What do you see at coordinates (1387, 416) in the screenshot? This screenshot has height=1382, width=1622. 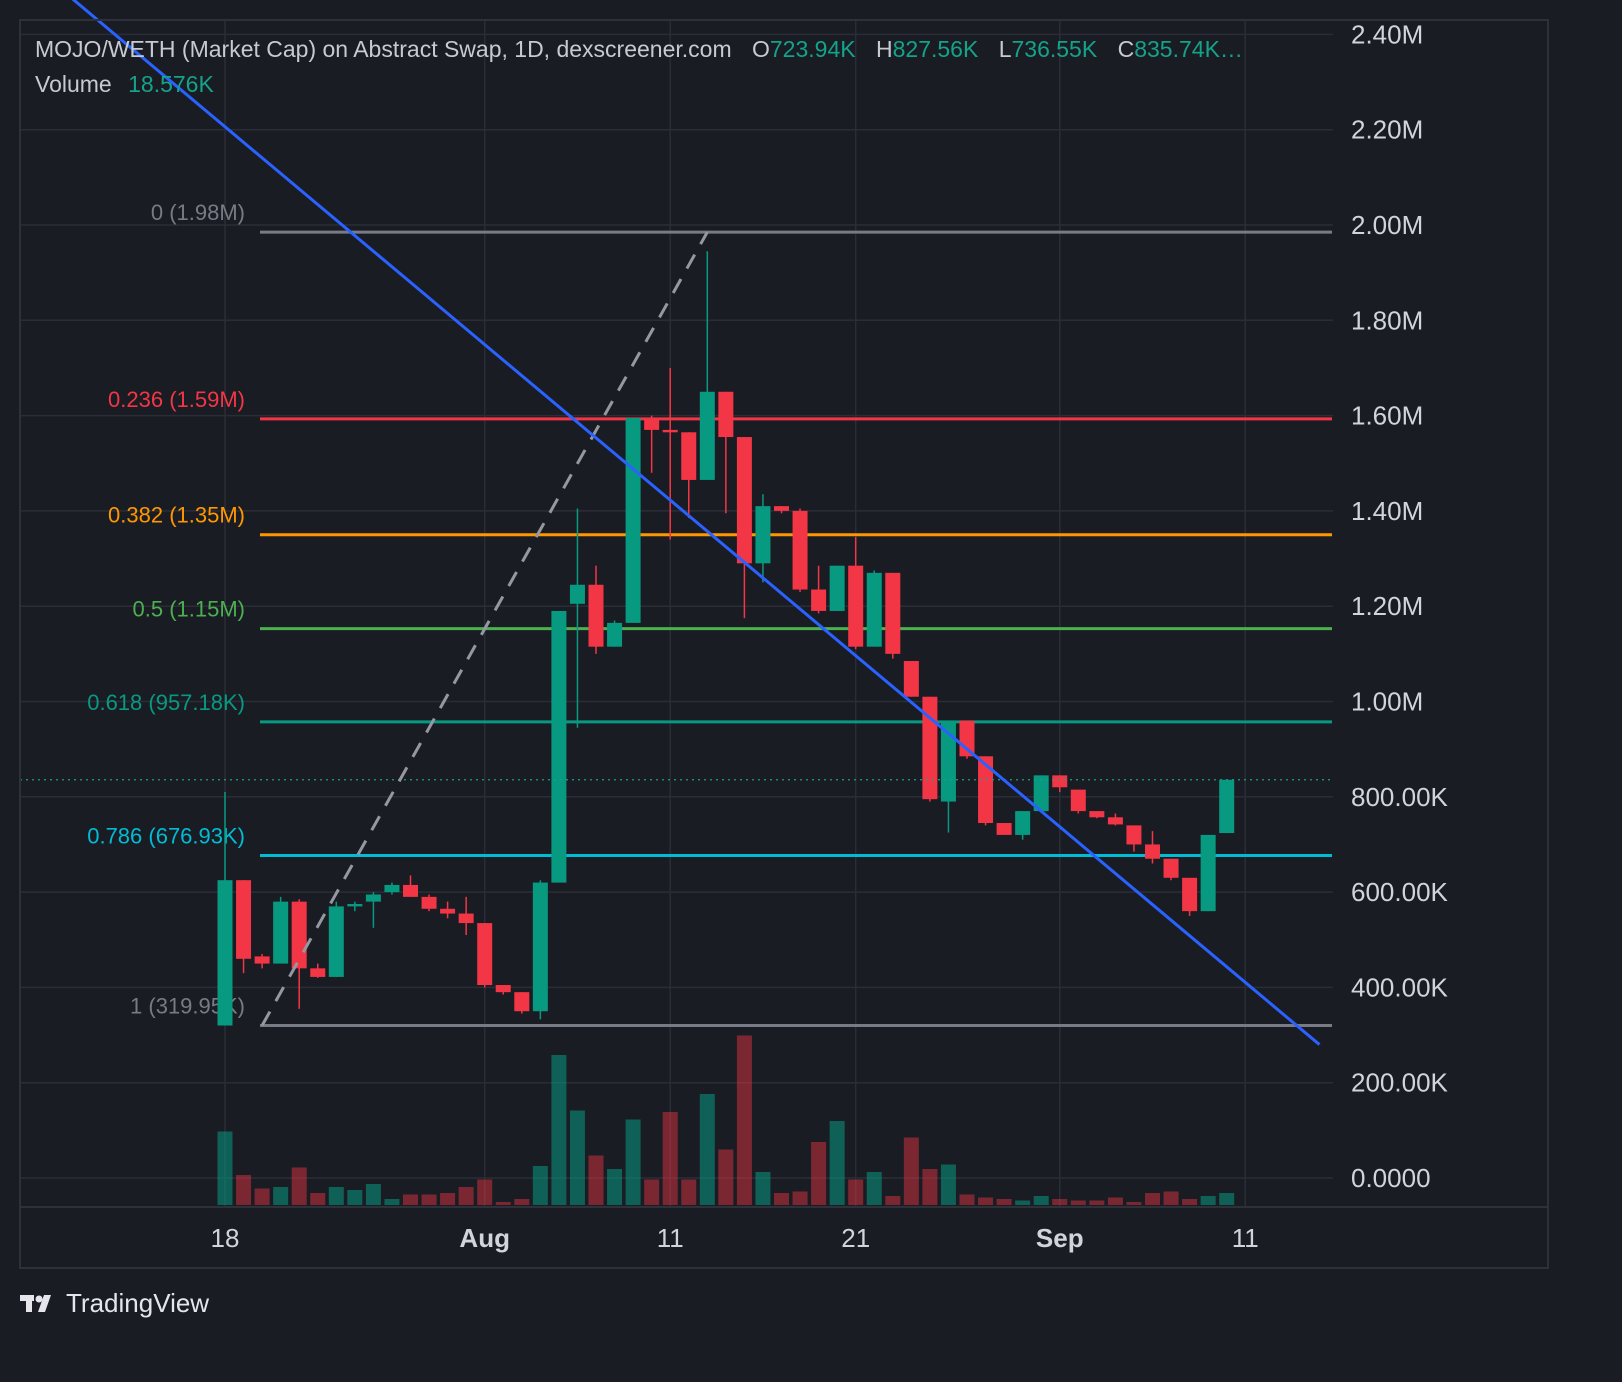 I see `price-tick-label: 1.60M` at bounding box center [1387, 416].